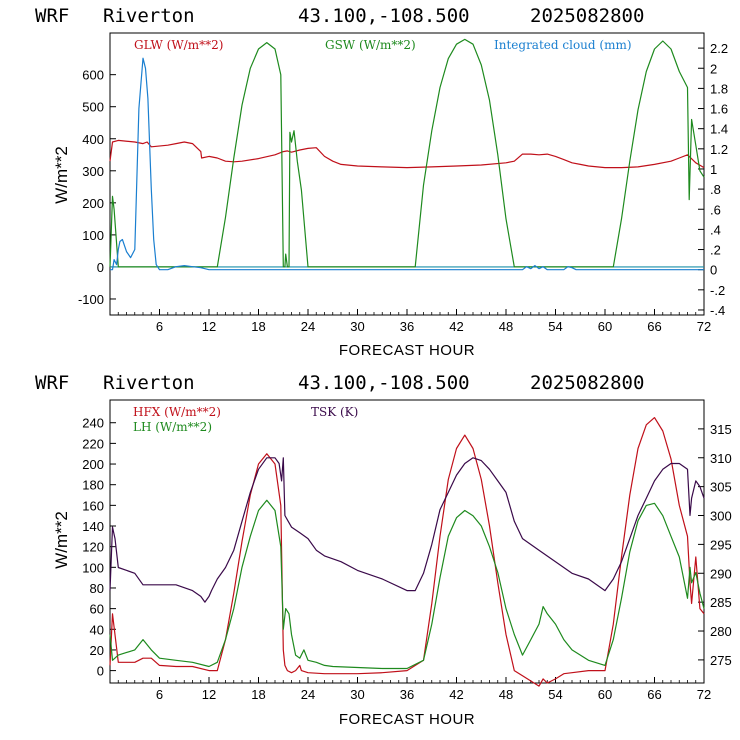  Describe the element at coordinates (177, 412) in the screenshot. I see `panel2-legend-hfx: HFX (W/m**2)` at that location.